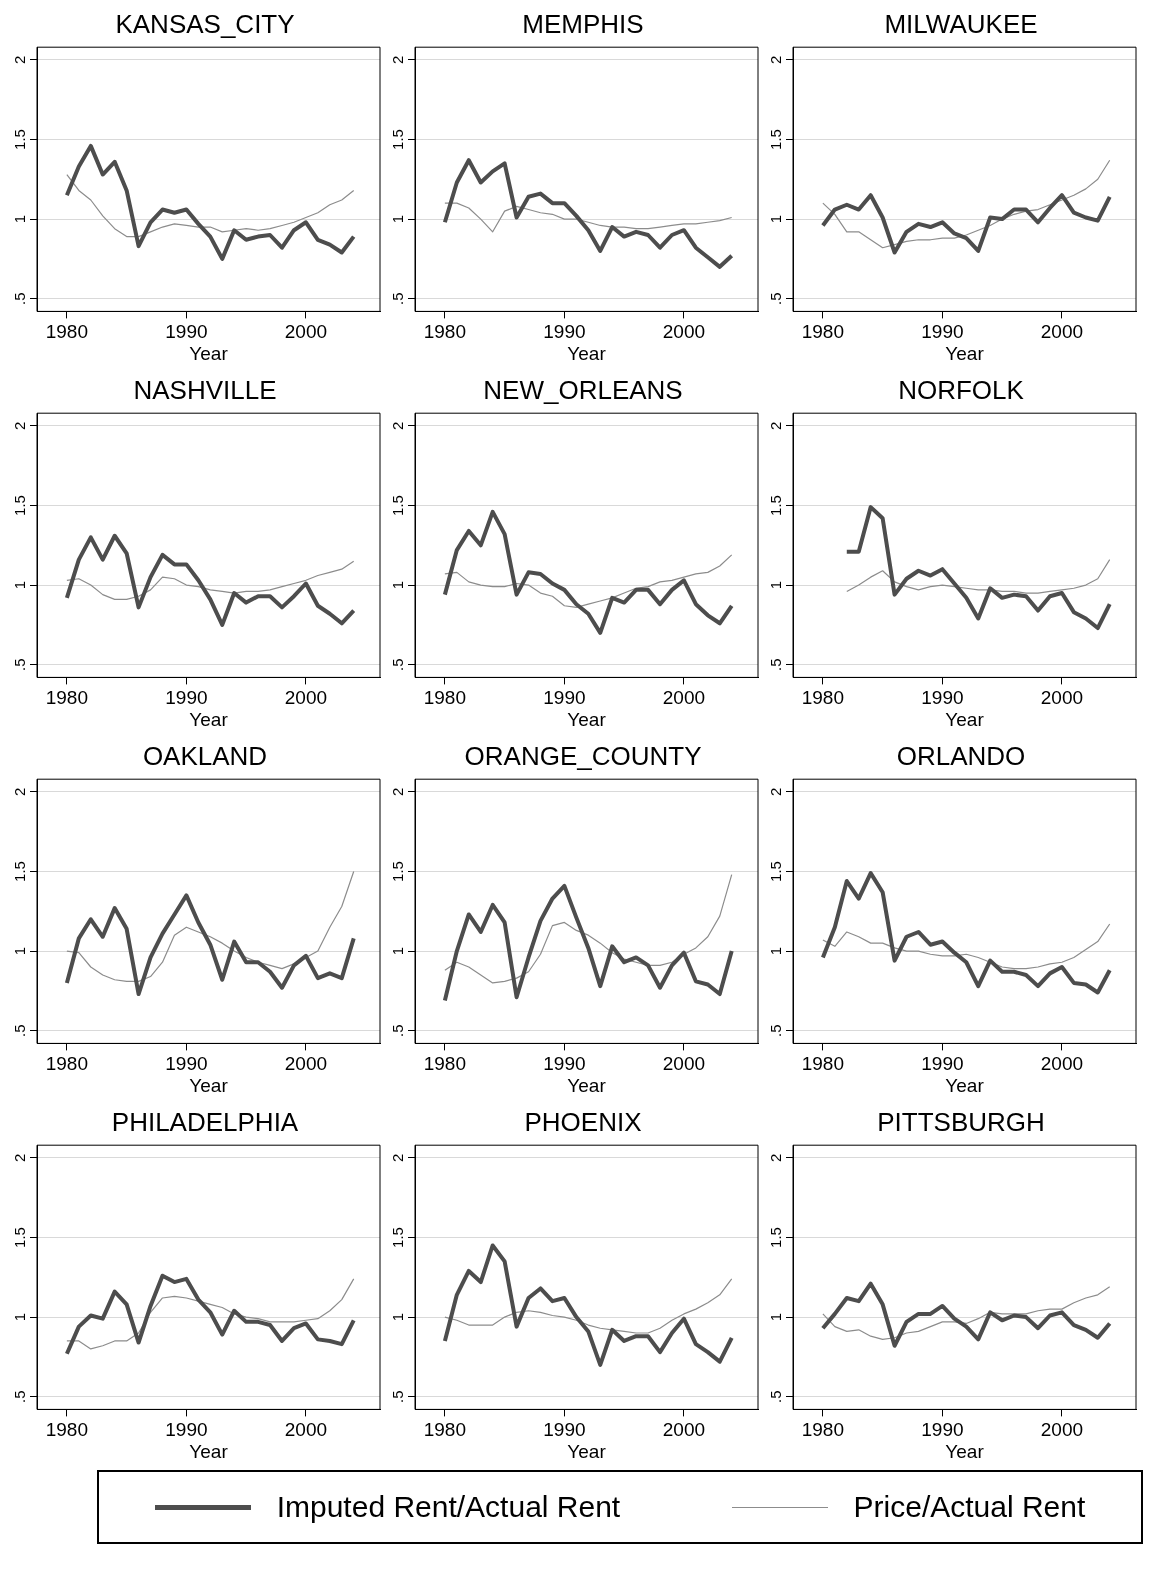  What do you see at coordinates (205, 755) in the screenshot?
I see `chart-title: OAKLAND` at bounding box center [205, 755].